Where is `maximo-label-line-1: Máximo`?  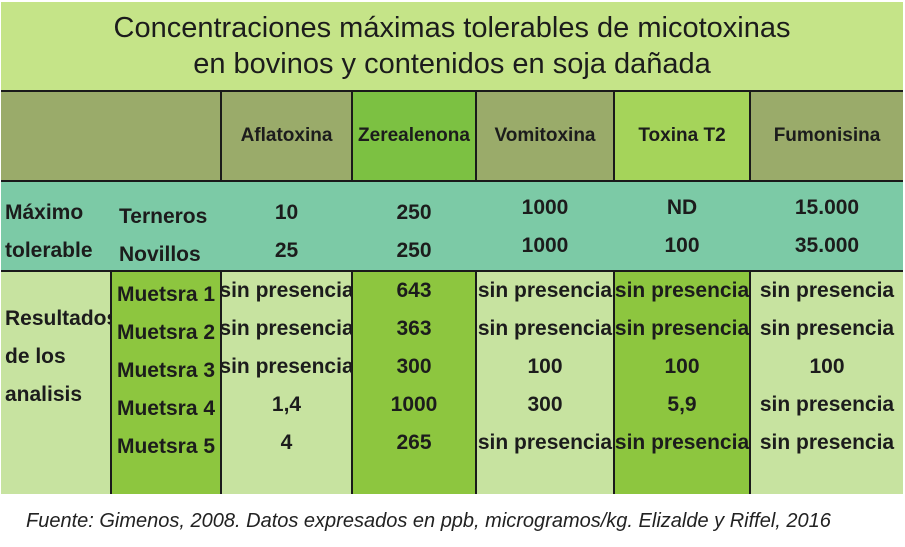
maximo-label-line-1: Máximo is located at coordinates (44, 212).